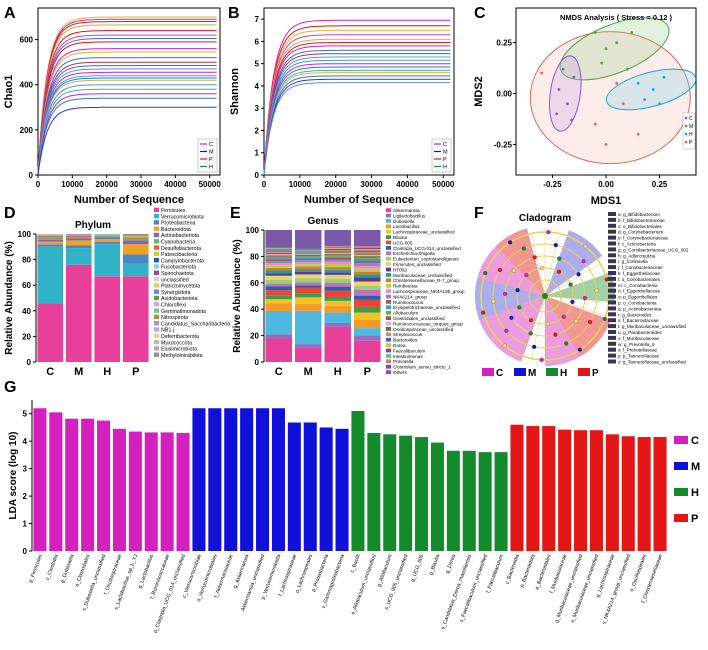 This screenshot has height=650, width=708. What do you see at coordinates (25, 496) in the screenshot?
I see `y-tick-label: 2` at bounding box center [25, 496].